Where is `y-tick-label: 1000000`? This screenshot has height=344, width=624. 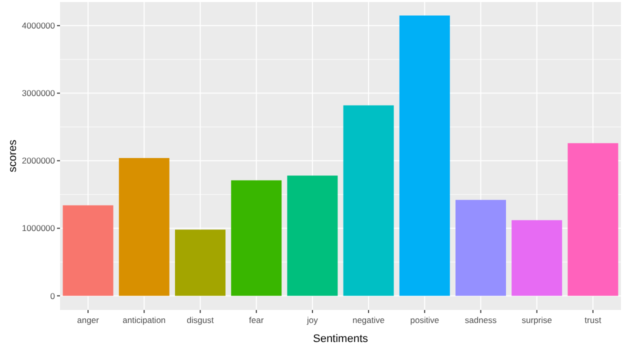
y-tick-label: 1000000 is located at coordinates (39, 228).